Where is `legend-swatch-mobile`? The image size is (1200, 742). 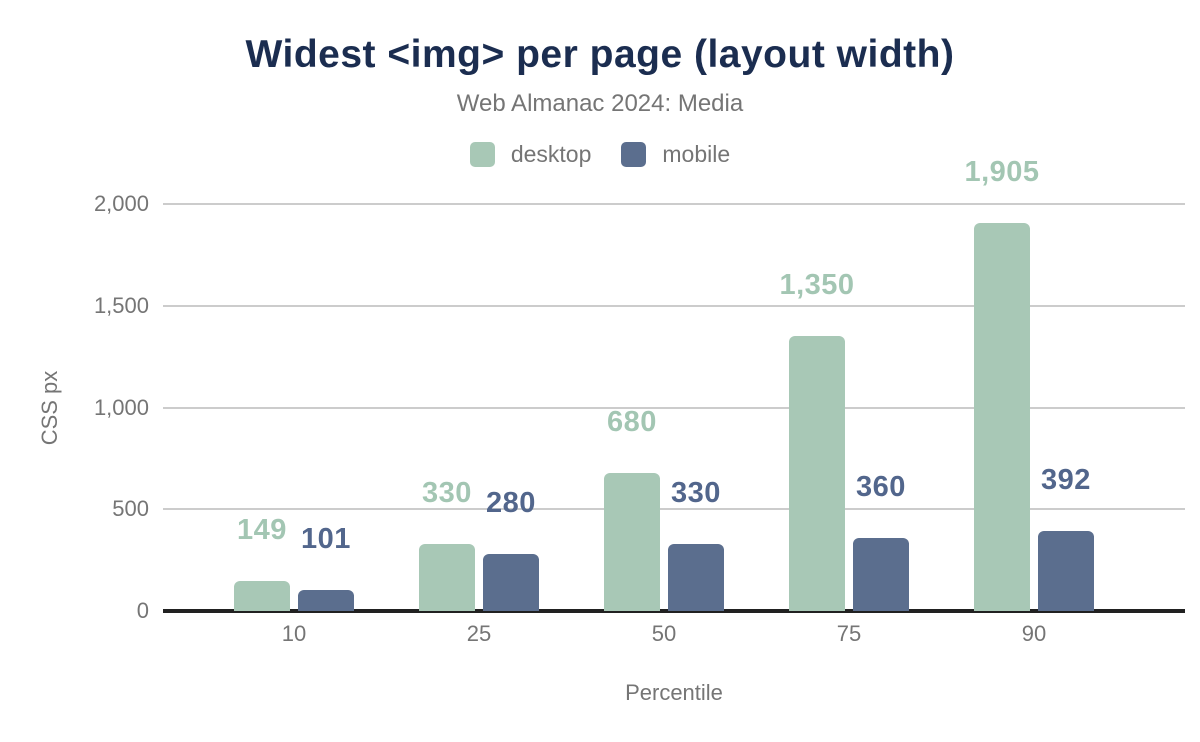
legend-swatch-mobile is located at coordinates (634, 154).